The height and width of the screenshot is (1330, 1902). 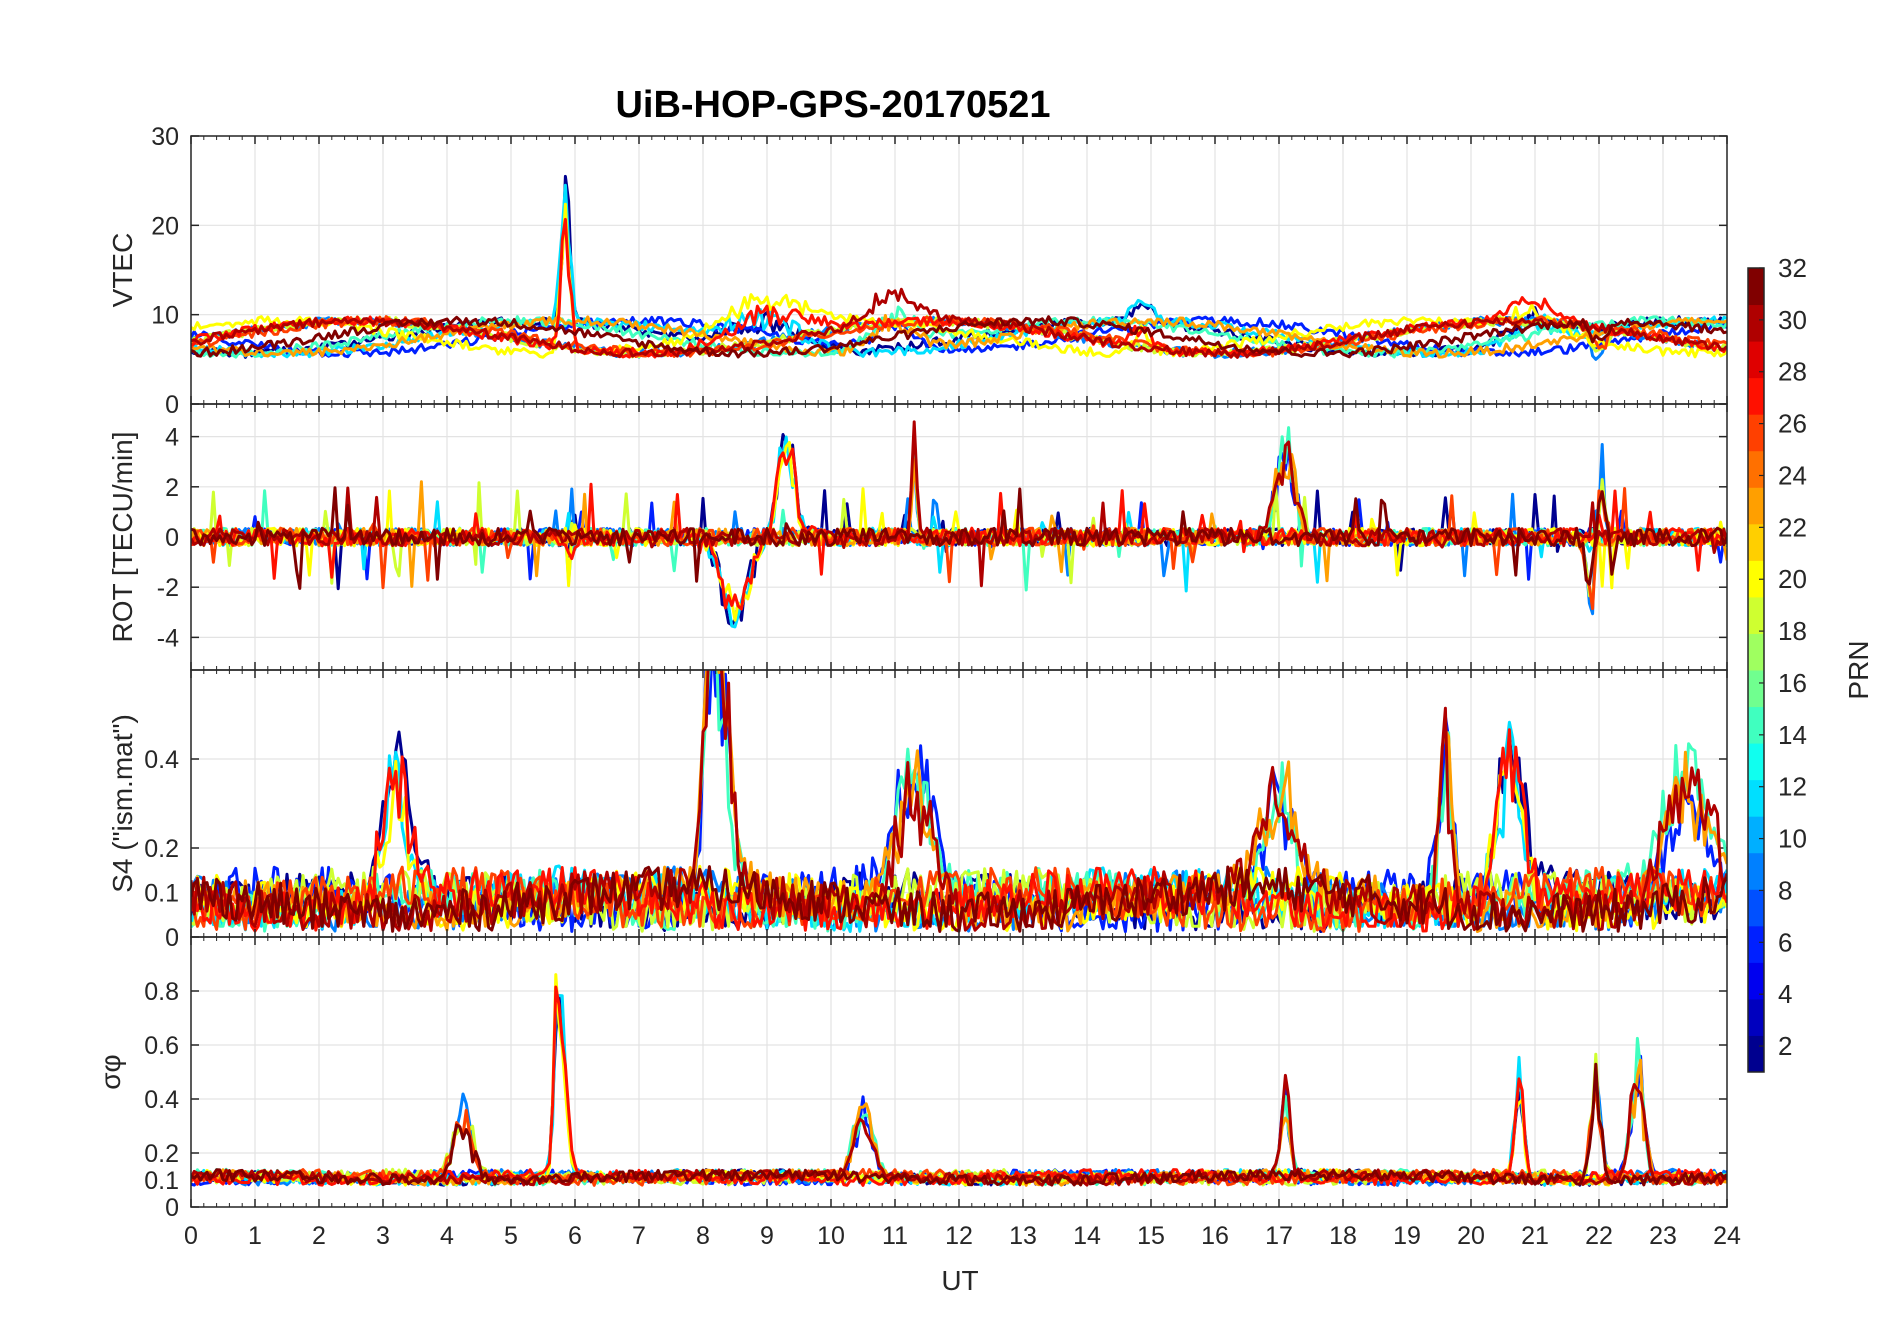 I want to click on x-tick-label: 17, so click(x=1279, y=1236).